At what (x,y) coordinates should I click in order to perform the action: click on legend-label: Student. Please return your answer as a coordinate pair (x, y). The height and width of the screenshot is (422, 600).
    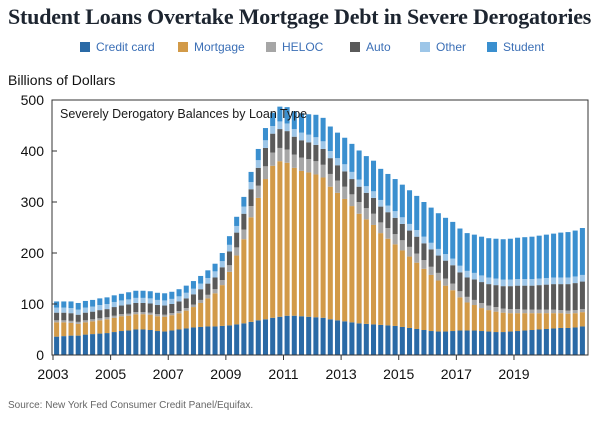
    Looking at the image, I should click on (524, 47).